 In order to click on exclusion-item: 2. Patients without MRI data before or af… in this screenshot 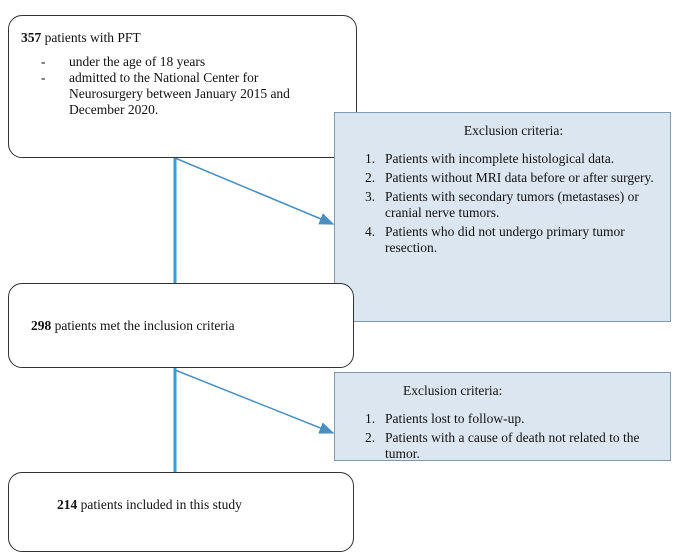, I will do `click(513, 178)`.